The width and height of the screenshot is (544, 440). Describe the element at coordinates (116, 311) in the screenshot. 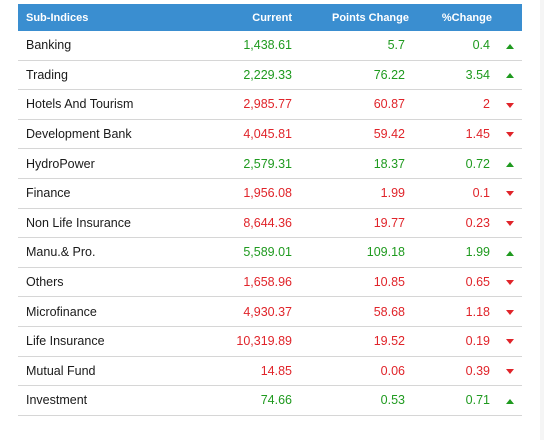

I see `sub-index-name: Microfinance` at that location.